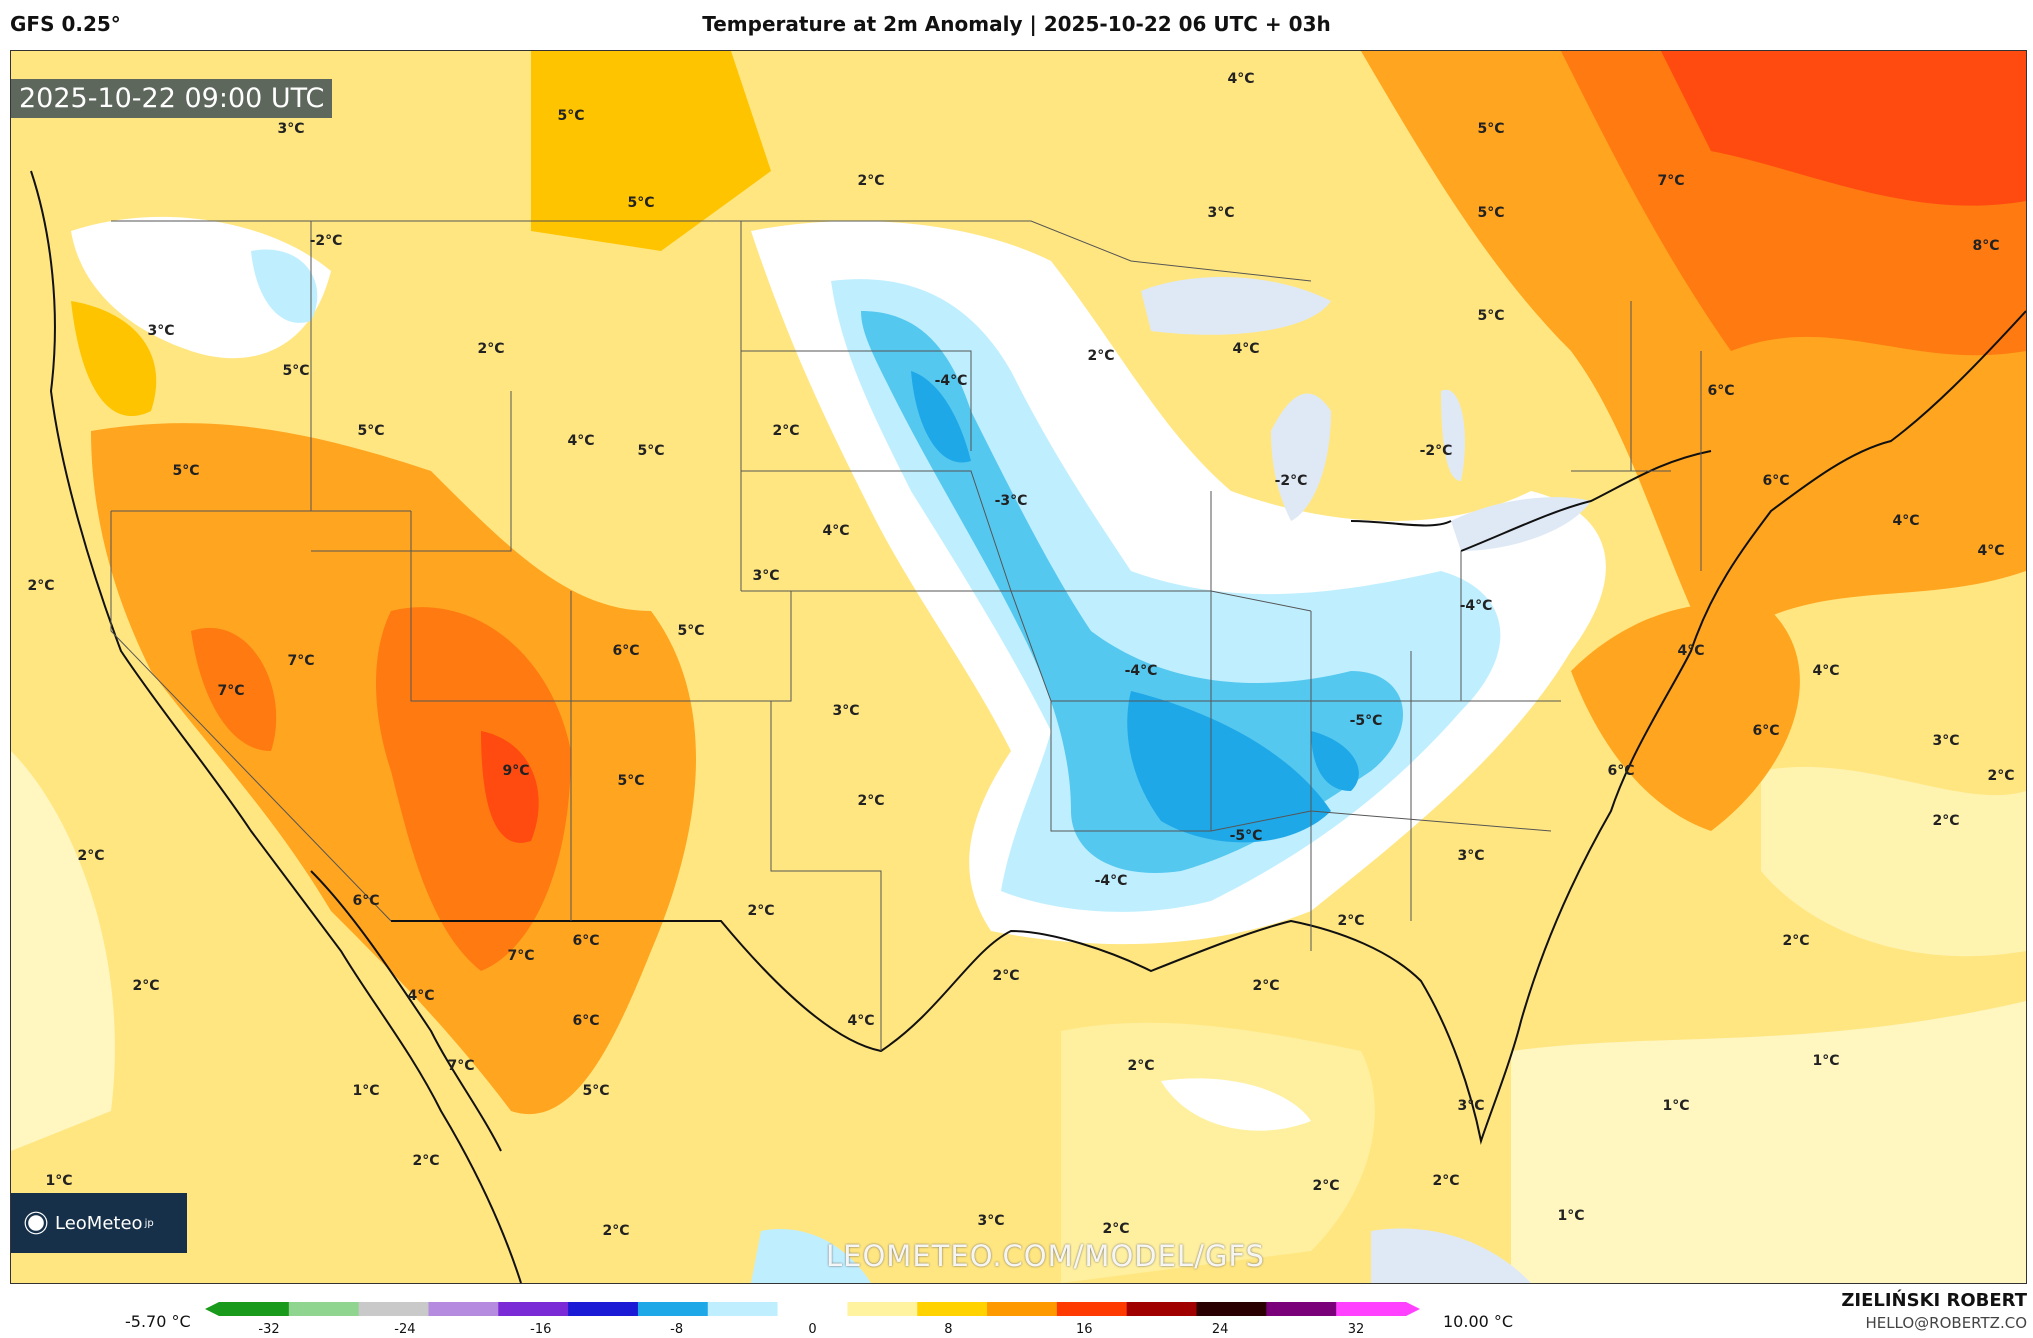 The image size is (2033, 1338). Describe the element at coordinates (269, 1329) in the screenshot. I see `legend-tick-label: -32` at that location.